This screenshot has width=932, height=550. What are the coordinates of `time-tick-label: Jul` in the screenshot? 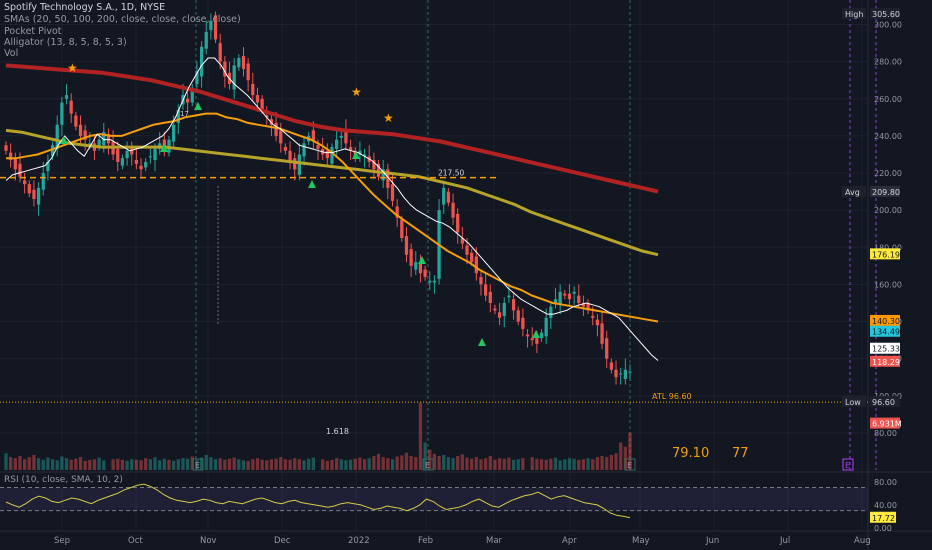 It's located at (784, 541).